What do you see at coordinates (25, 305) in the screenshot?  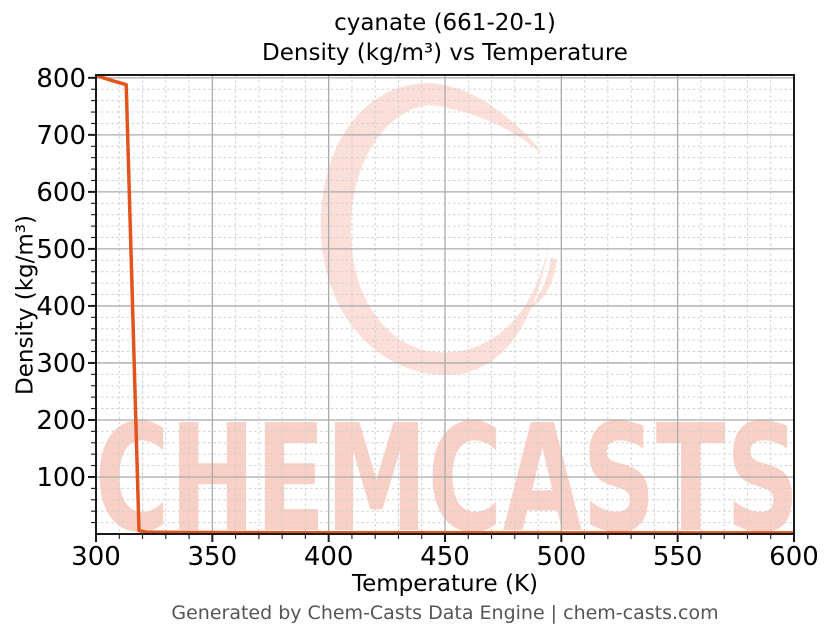 I see `y-axis-label: Density (kg/m³)` at bounding box center [25, 305].